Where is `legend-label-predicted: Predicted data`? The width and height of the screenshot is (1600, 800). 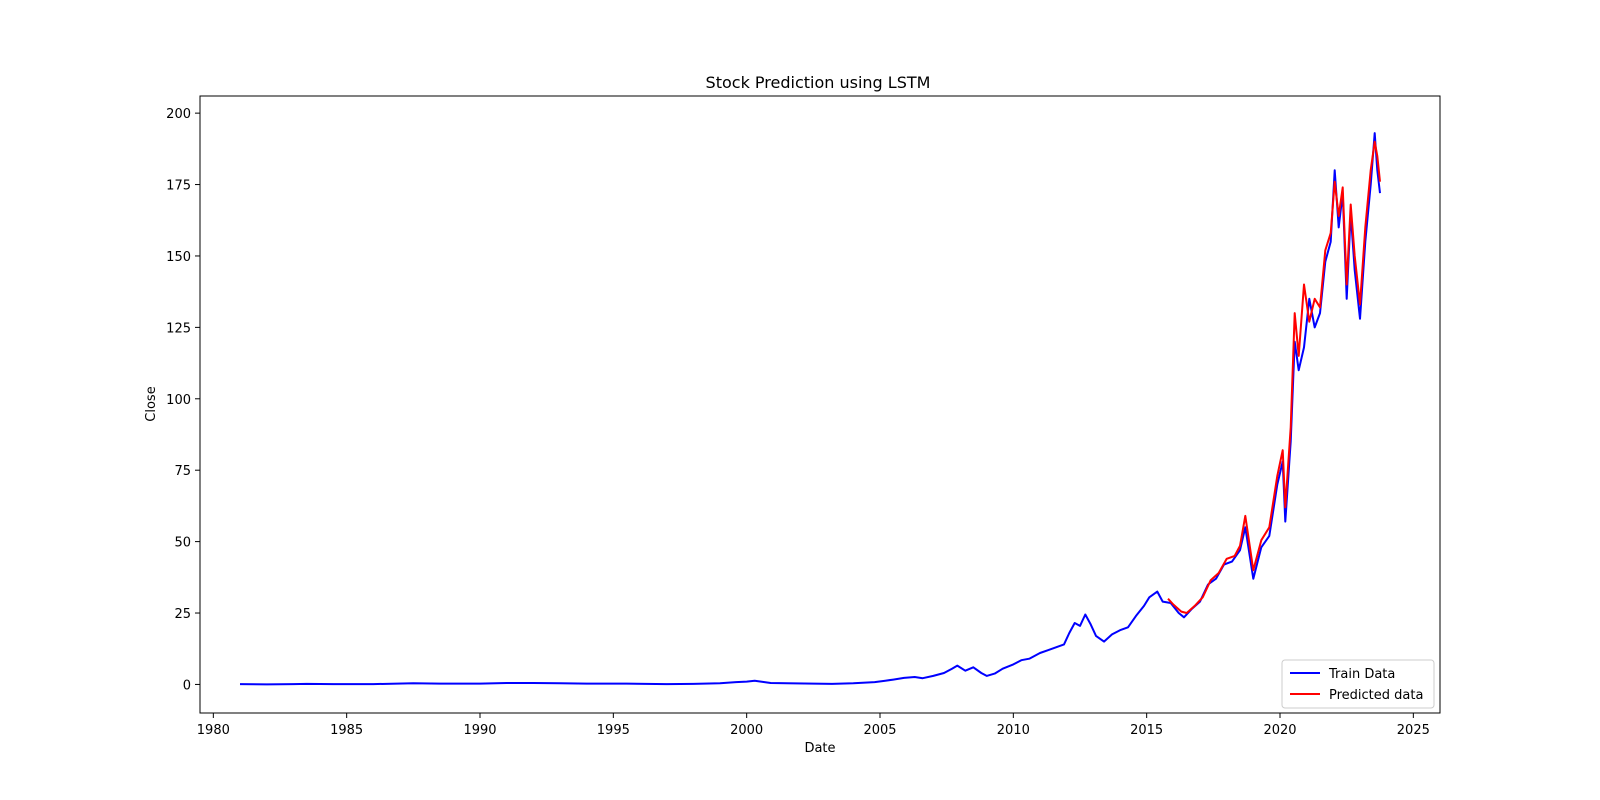
legend-label-predicted: Predicted data is located at coordinates (1376, 695).